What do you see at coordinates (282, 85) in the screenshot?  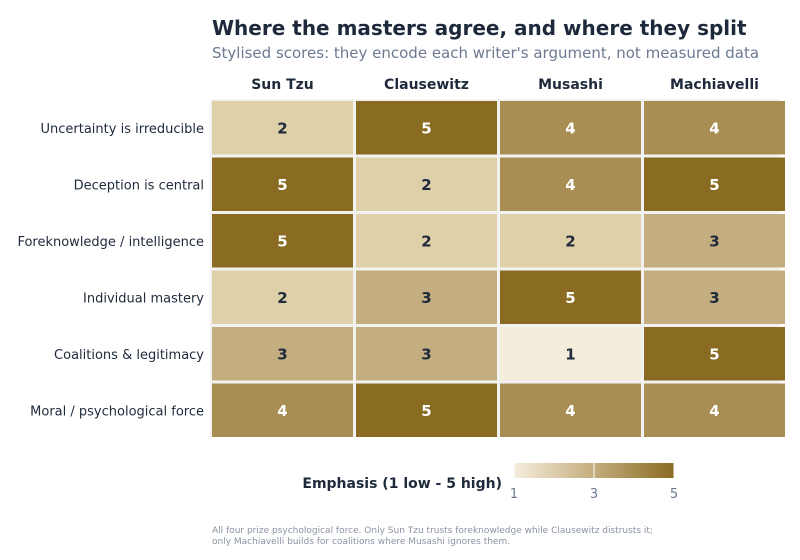 I see `column-label-sun-tzu: Sun Tzu` at bounding box center [282, 85].